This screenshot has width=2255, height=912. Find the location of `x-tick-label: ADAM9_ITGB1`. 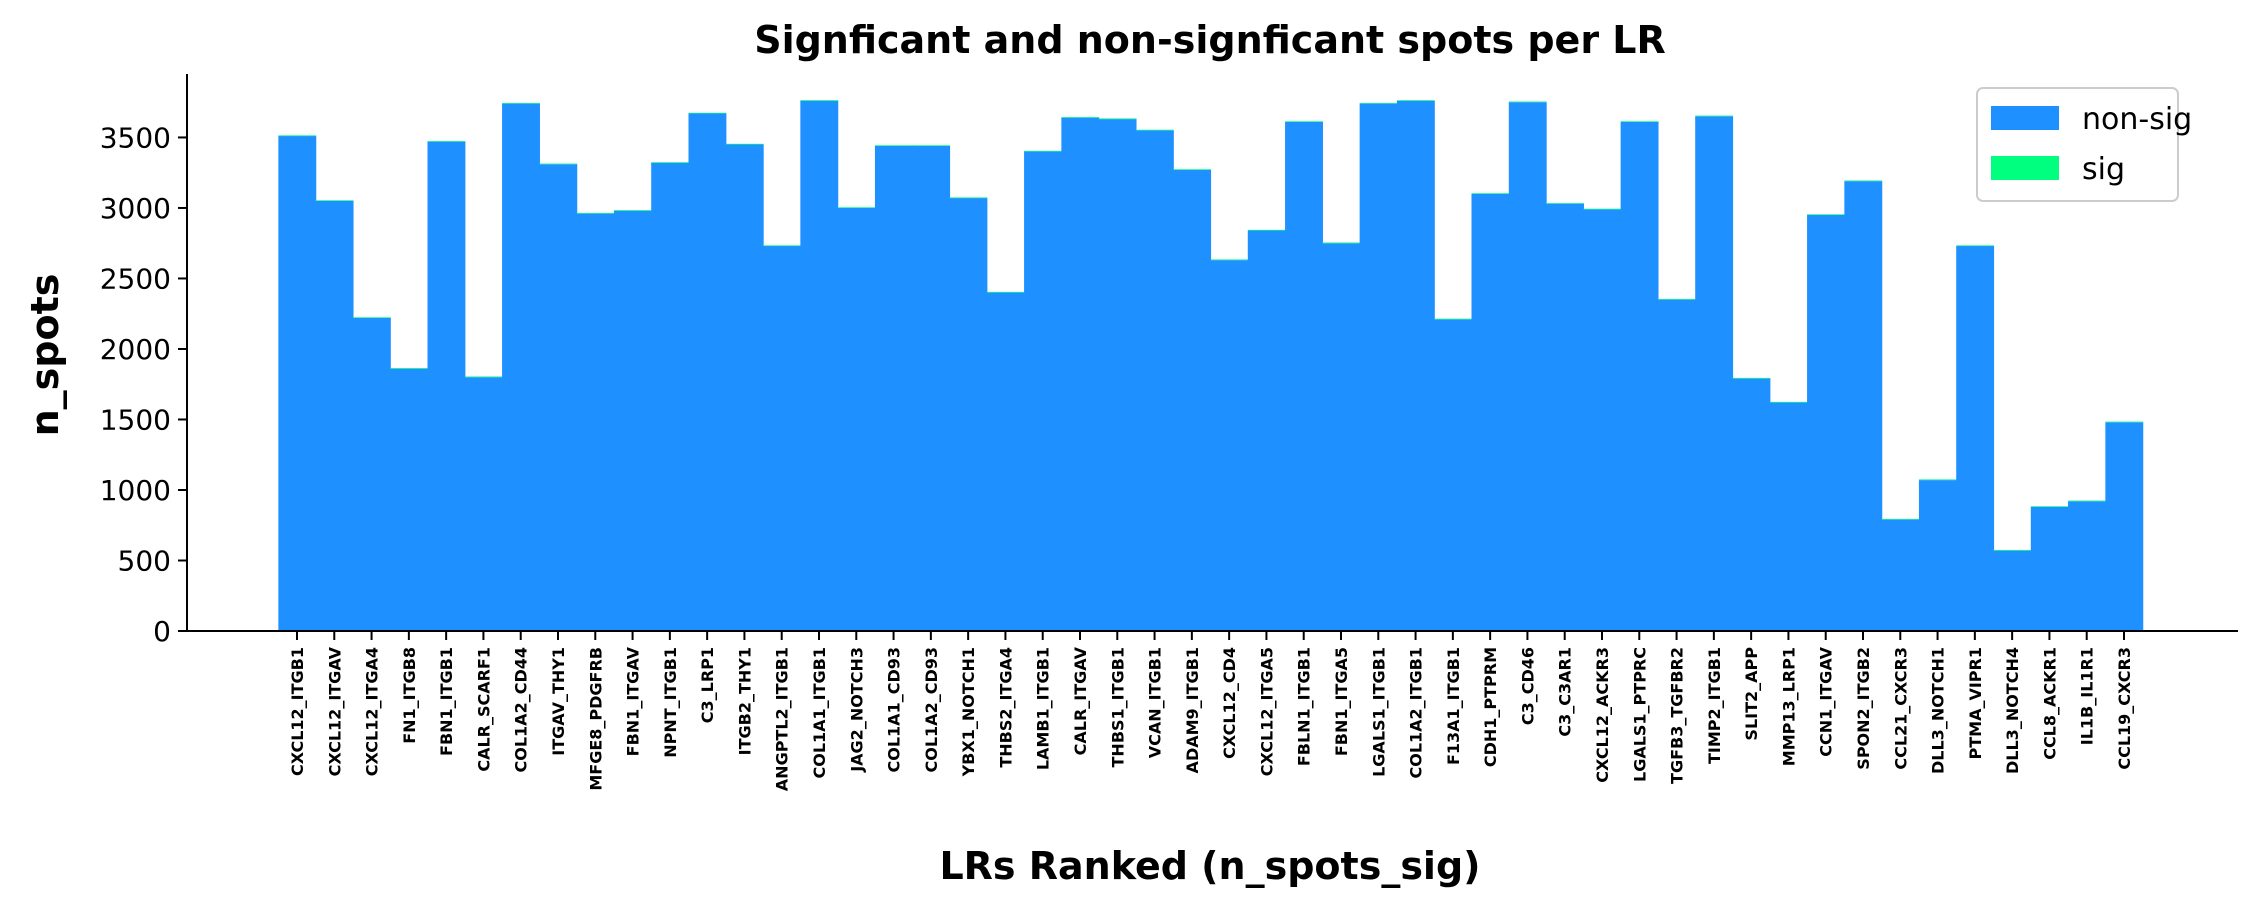

x-tick-label: ADAM9_ITGB1 is located at coordinates (1192, 710).